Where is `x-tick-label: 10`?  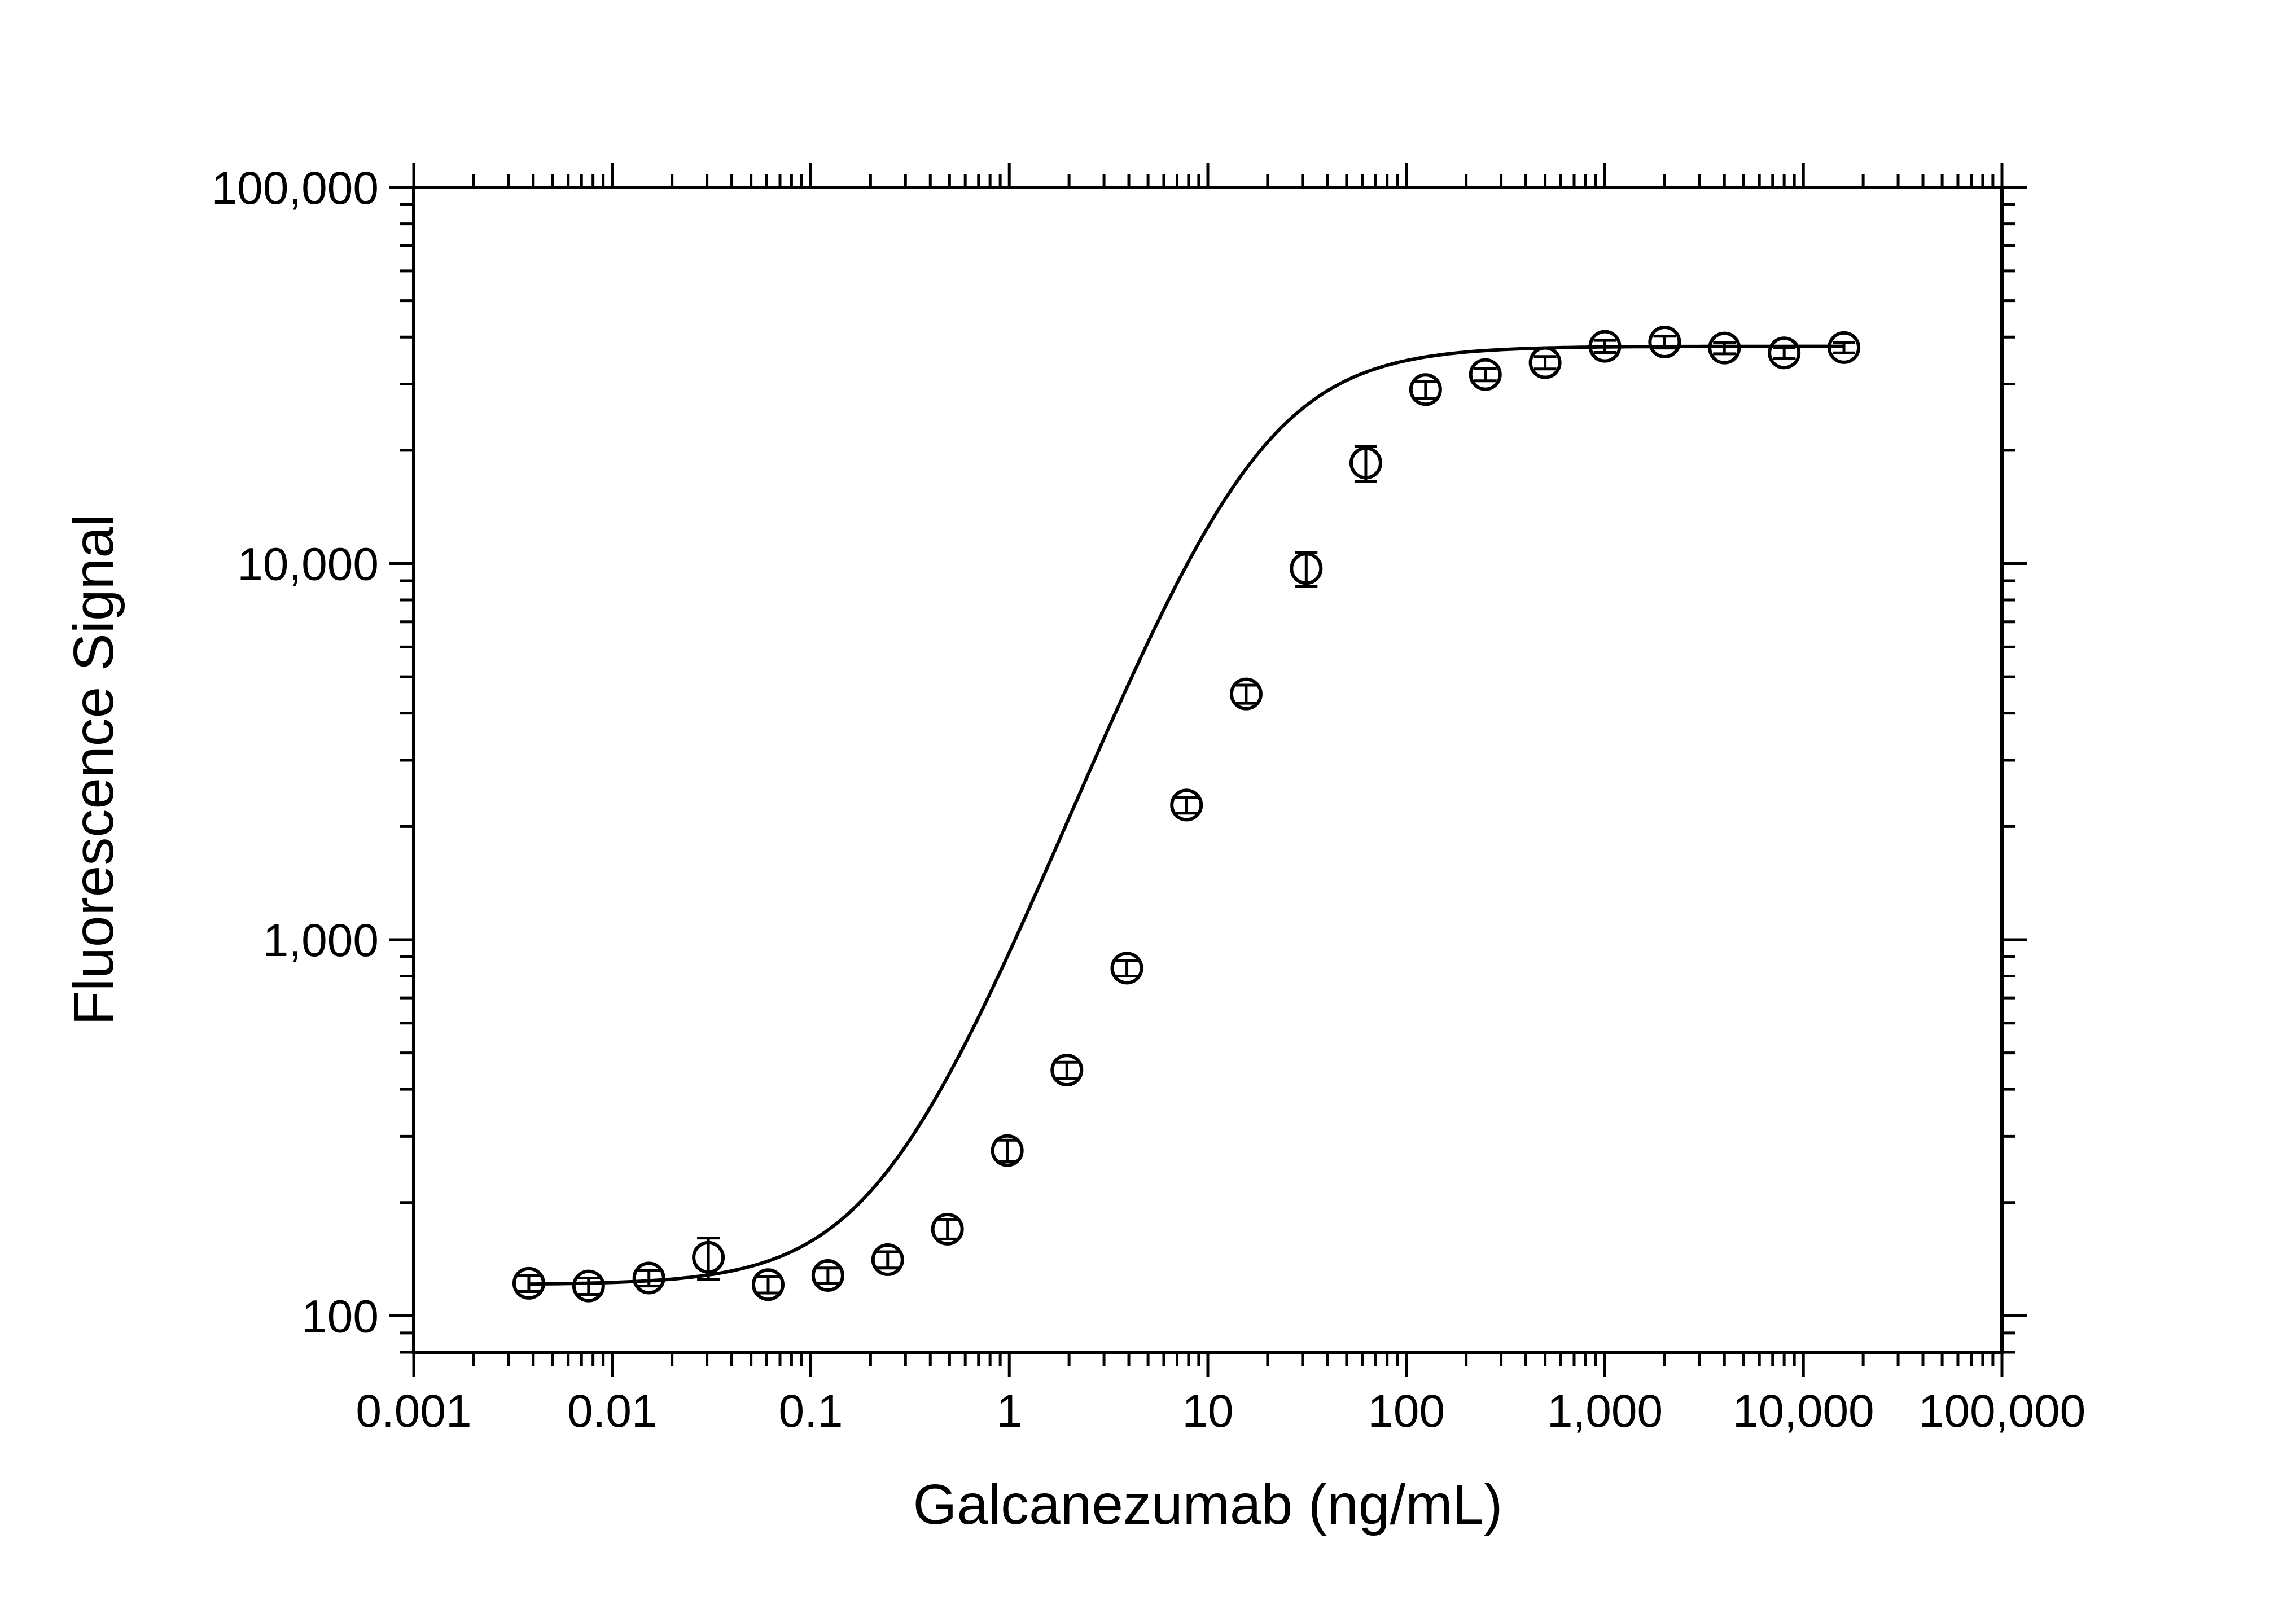
x-tick-label: 10 is located at coordinates (1207, 1411).